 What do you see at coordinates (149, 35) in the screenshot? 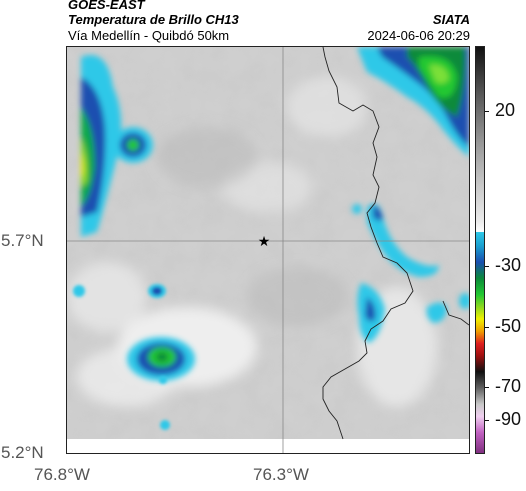
I see `route-subtitle: Vía Medellín - Quibdó 50km` at bounding box center [149, 35].